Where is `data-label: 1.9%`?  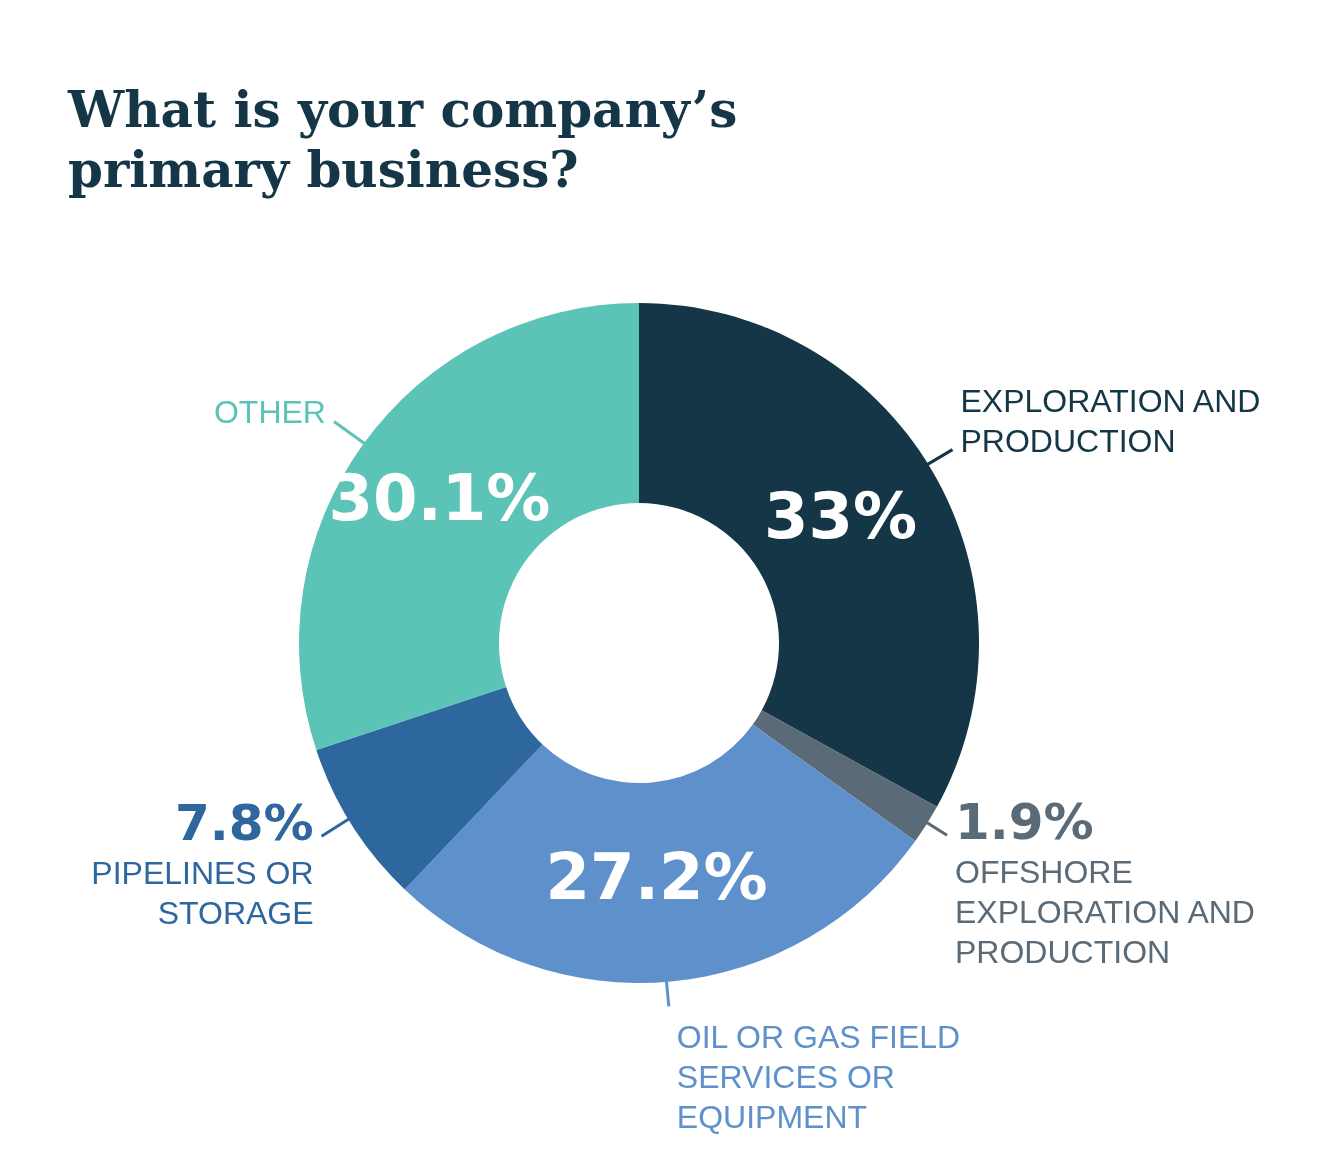 data-label: 1.9% is located at coordinates (1024, 822).